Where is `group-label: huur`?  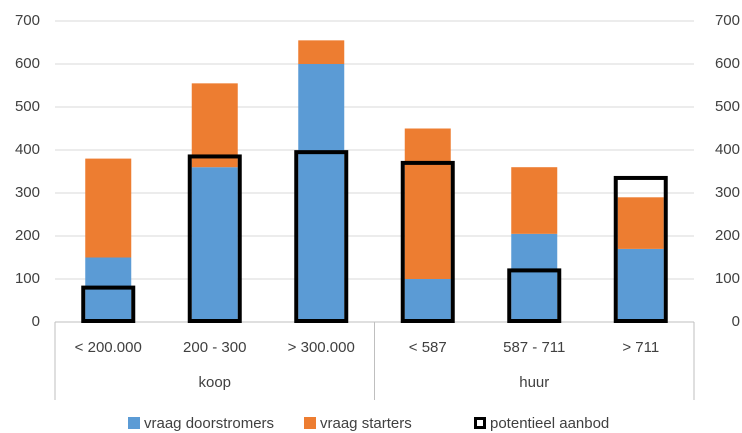 group-label: huur is located at coordinates (534, 382).